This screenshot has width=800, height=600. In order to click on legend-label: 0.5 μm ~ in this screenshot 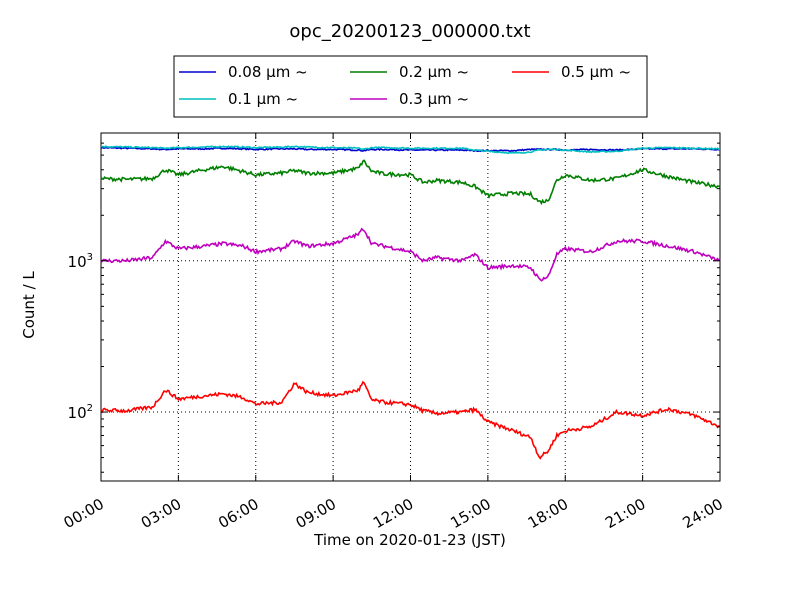, I will do `click(596, 72)`.